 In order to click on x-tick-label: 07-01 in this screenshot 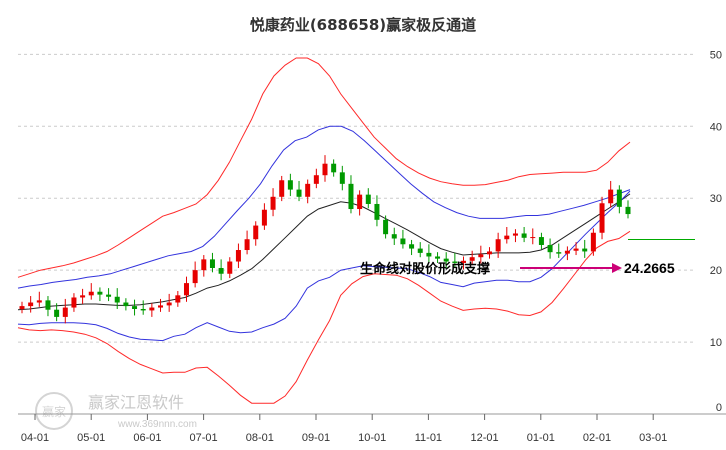, I will do `click(204, 438)`.